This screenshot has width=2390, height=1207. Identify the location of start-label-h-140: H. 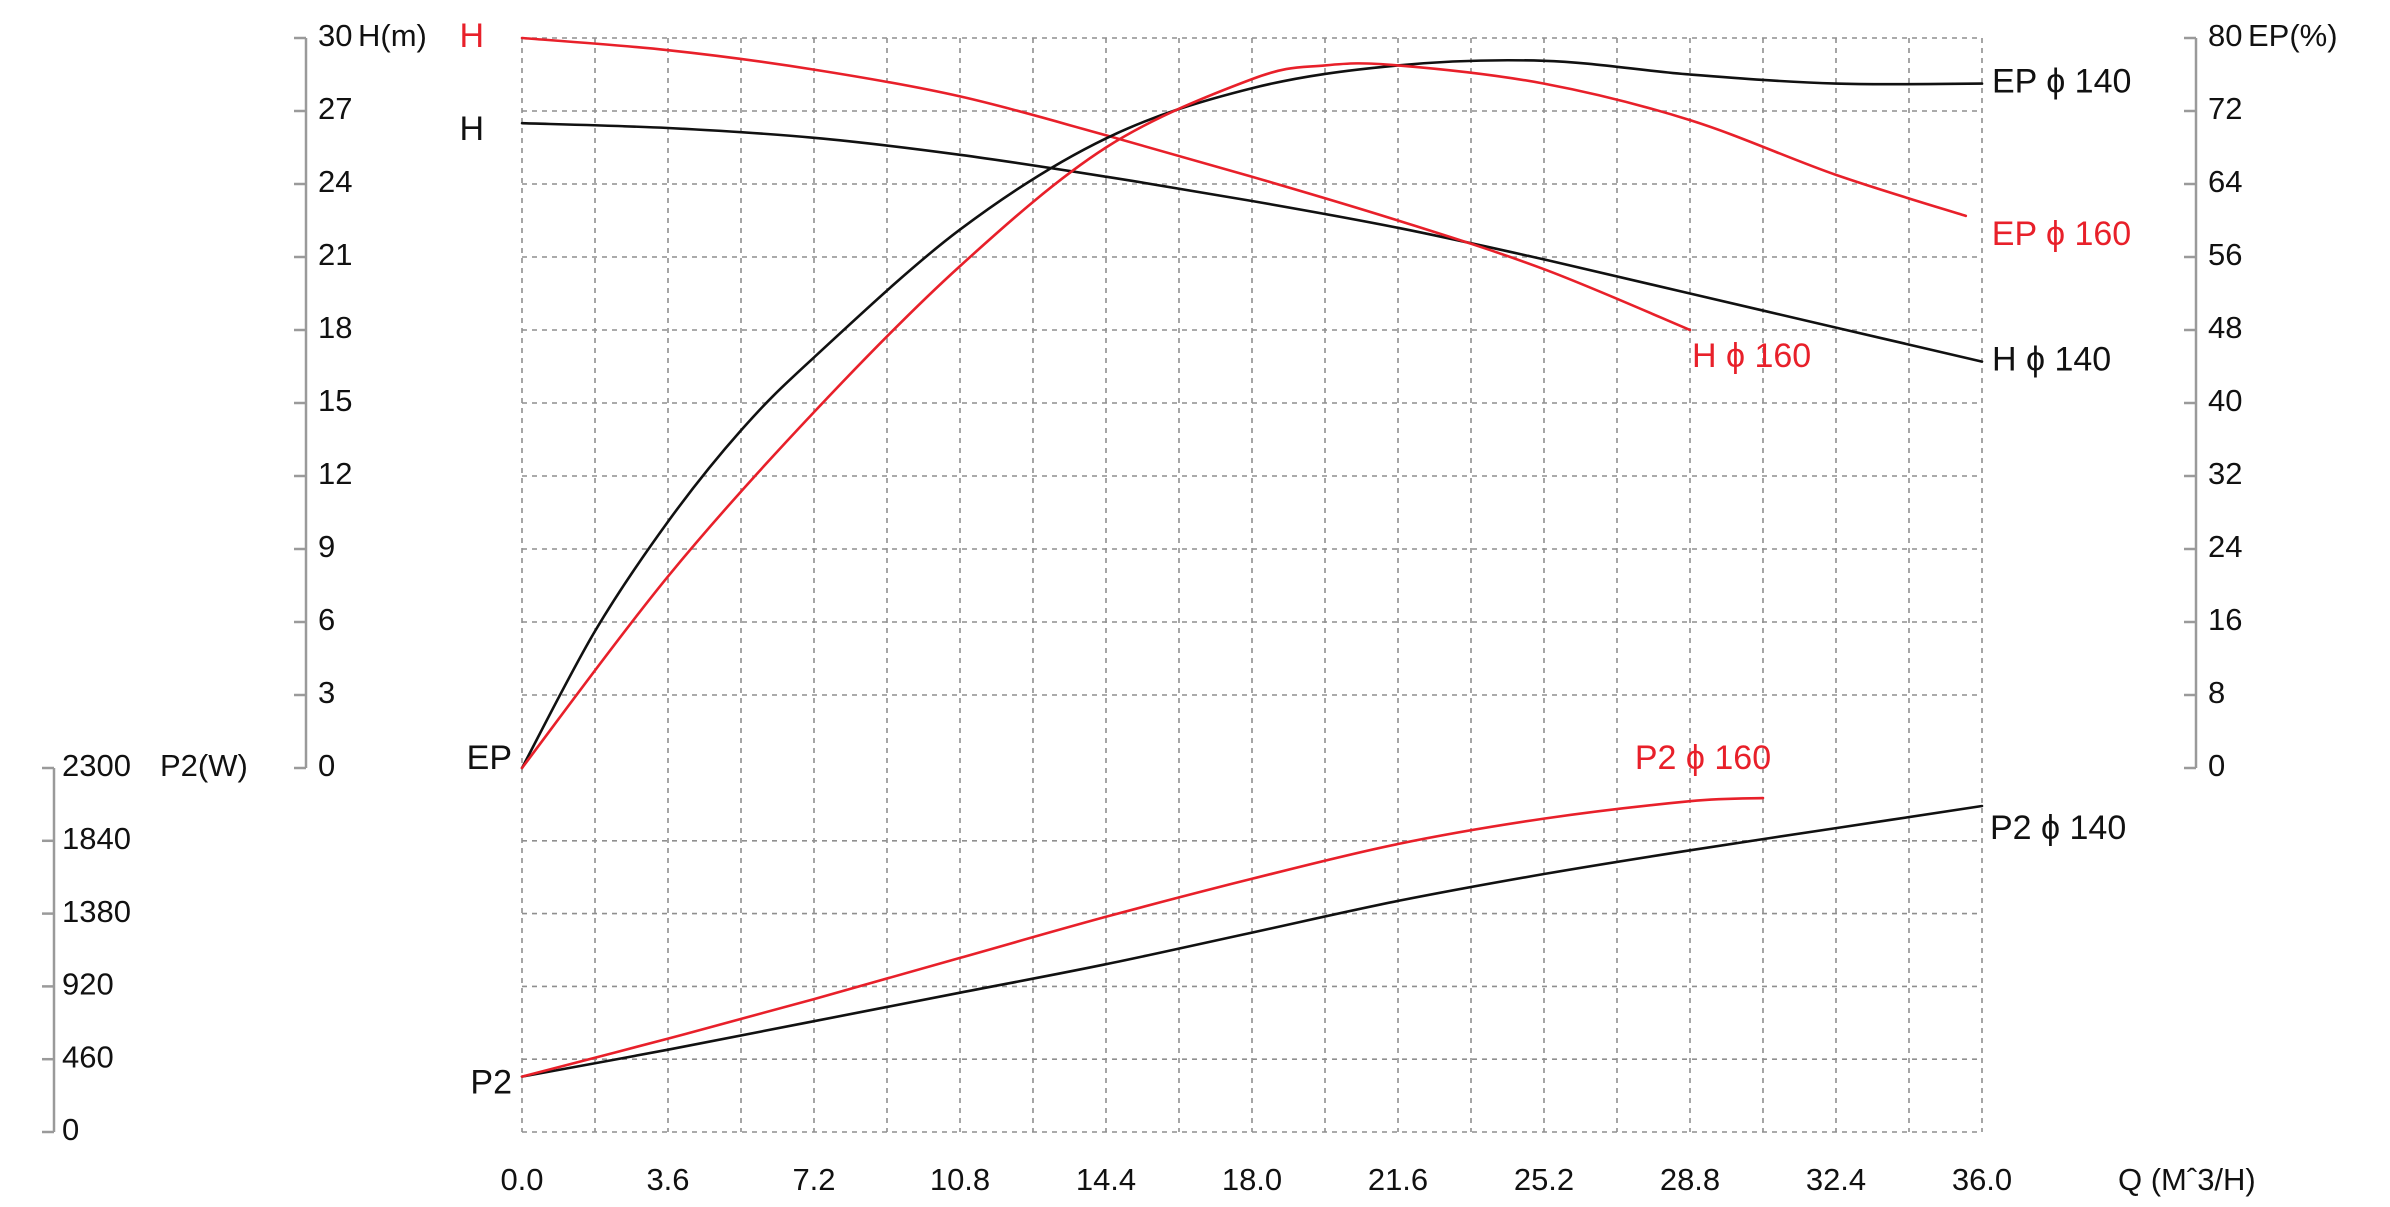
(471, 129).